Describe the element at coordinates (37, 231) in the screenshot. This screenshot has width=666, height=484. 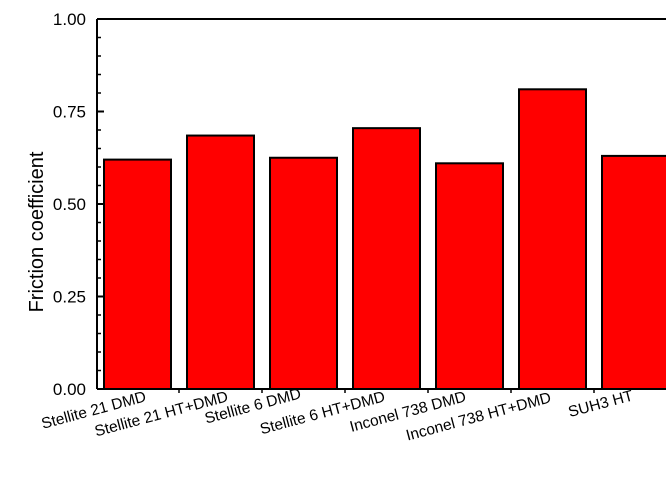
I see `y-axis-label: Friction coefficient` at that location.